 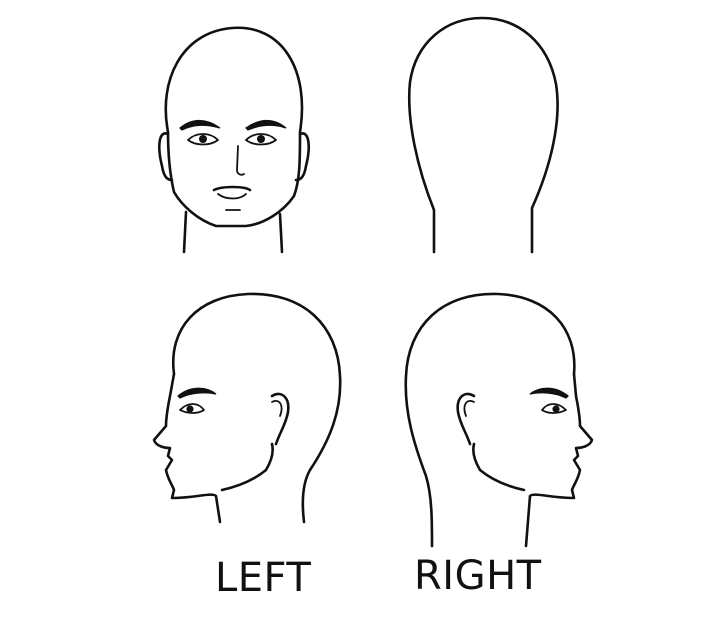 I want to click on right-view-label: RIGHT, so click(x=478, y=576).